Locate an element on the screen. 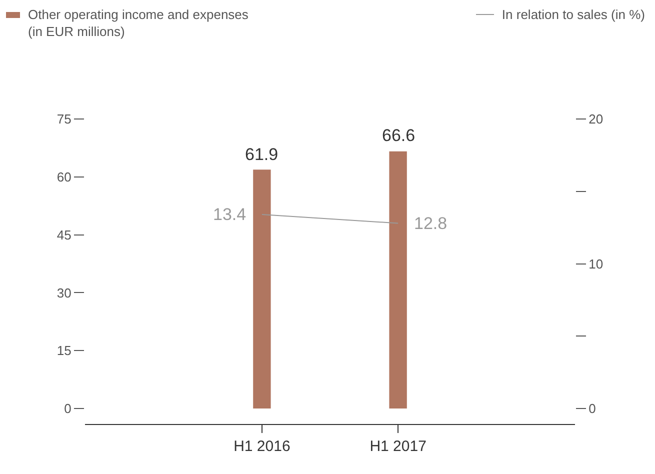 This screenshot has width=655, height=474. y-tick-label: 45 is located at coordinates (64, 234).